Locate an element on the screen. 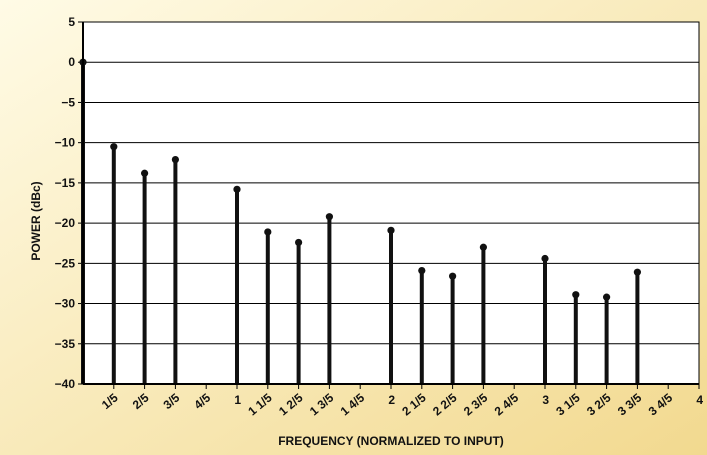  y-tick-label: −15 is located at coordinates (65, 183).